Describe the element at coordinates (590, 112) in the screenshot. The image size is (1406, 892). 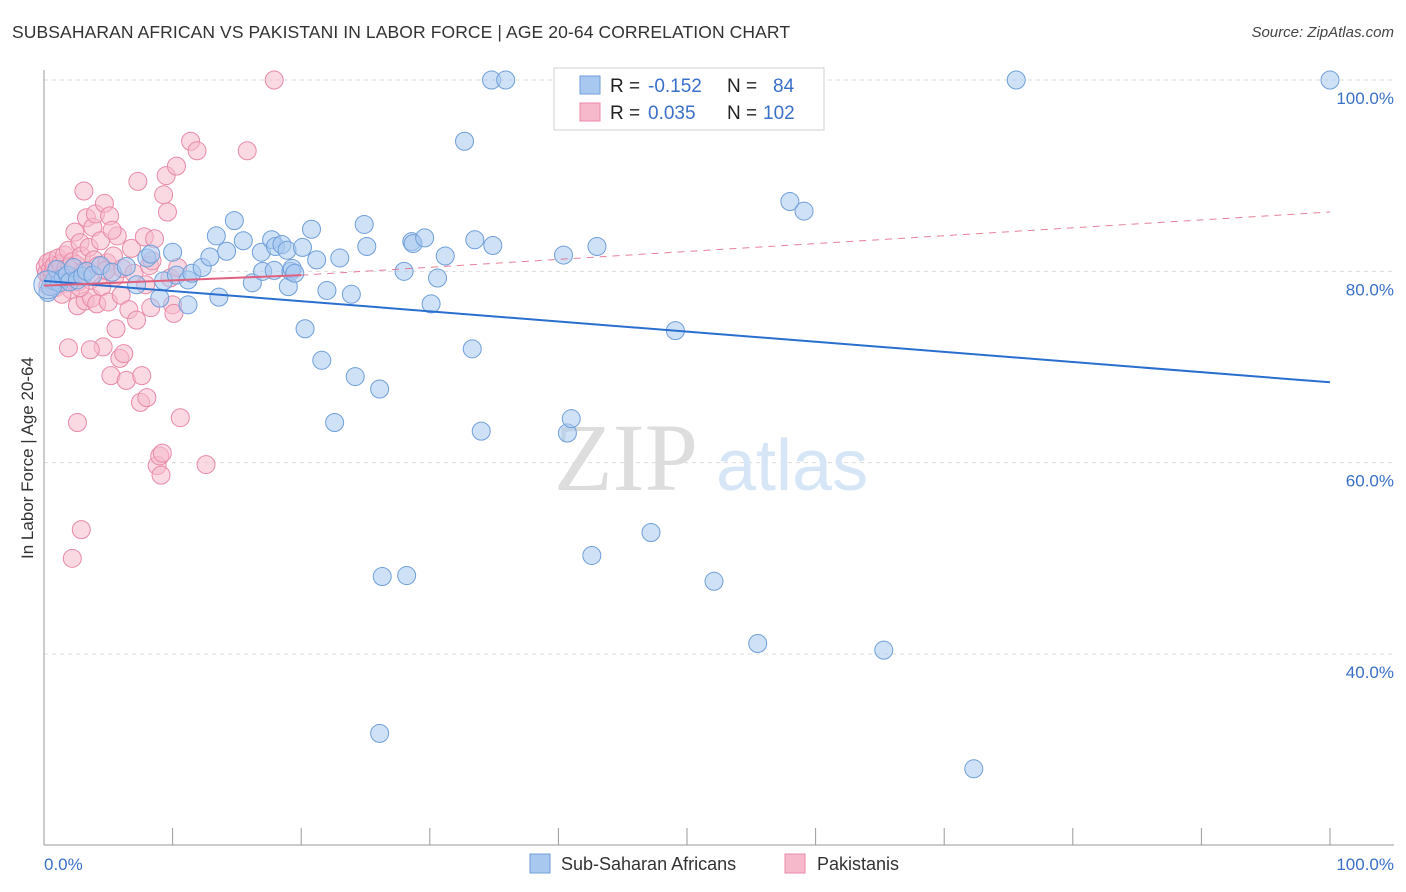
I see `legend-swatch-pink` at that location.